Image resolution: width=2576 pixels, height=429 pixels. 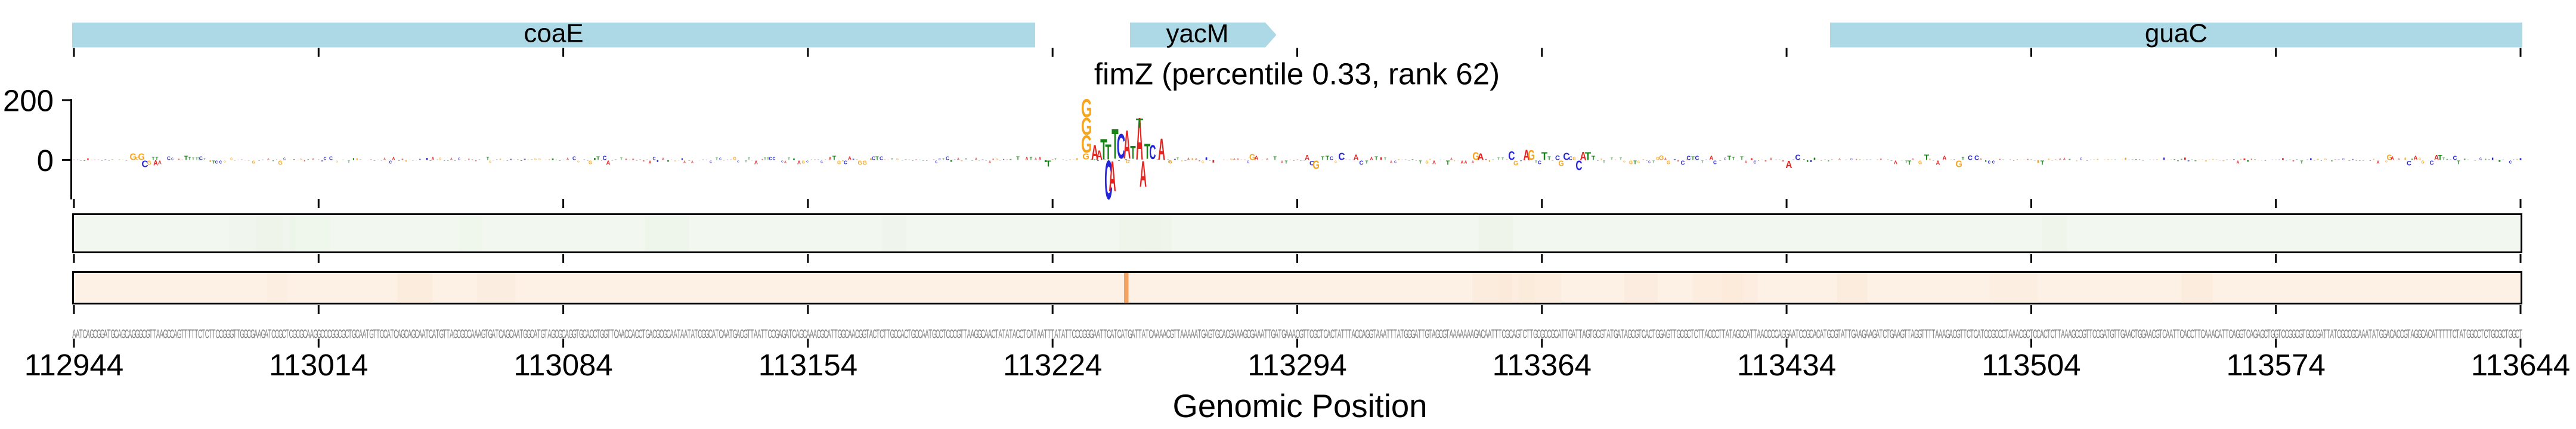 What do you see at coordinates (2176, 33) in the screenshot?
I see `svg-text: guaC` at bounding box center [2176, 33].